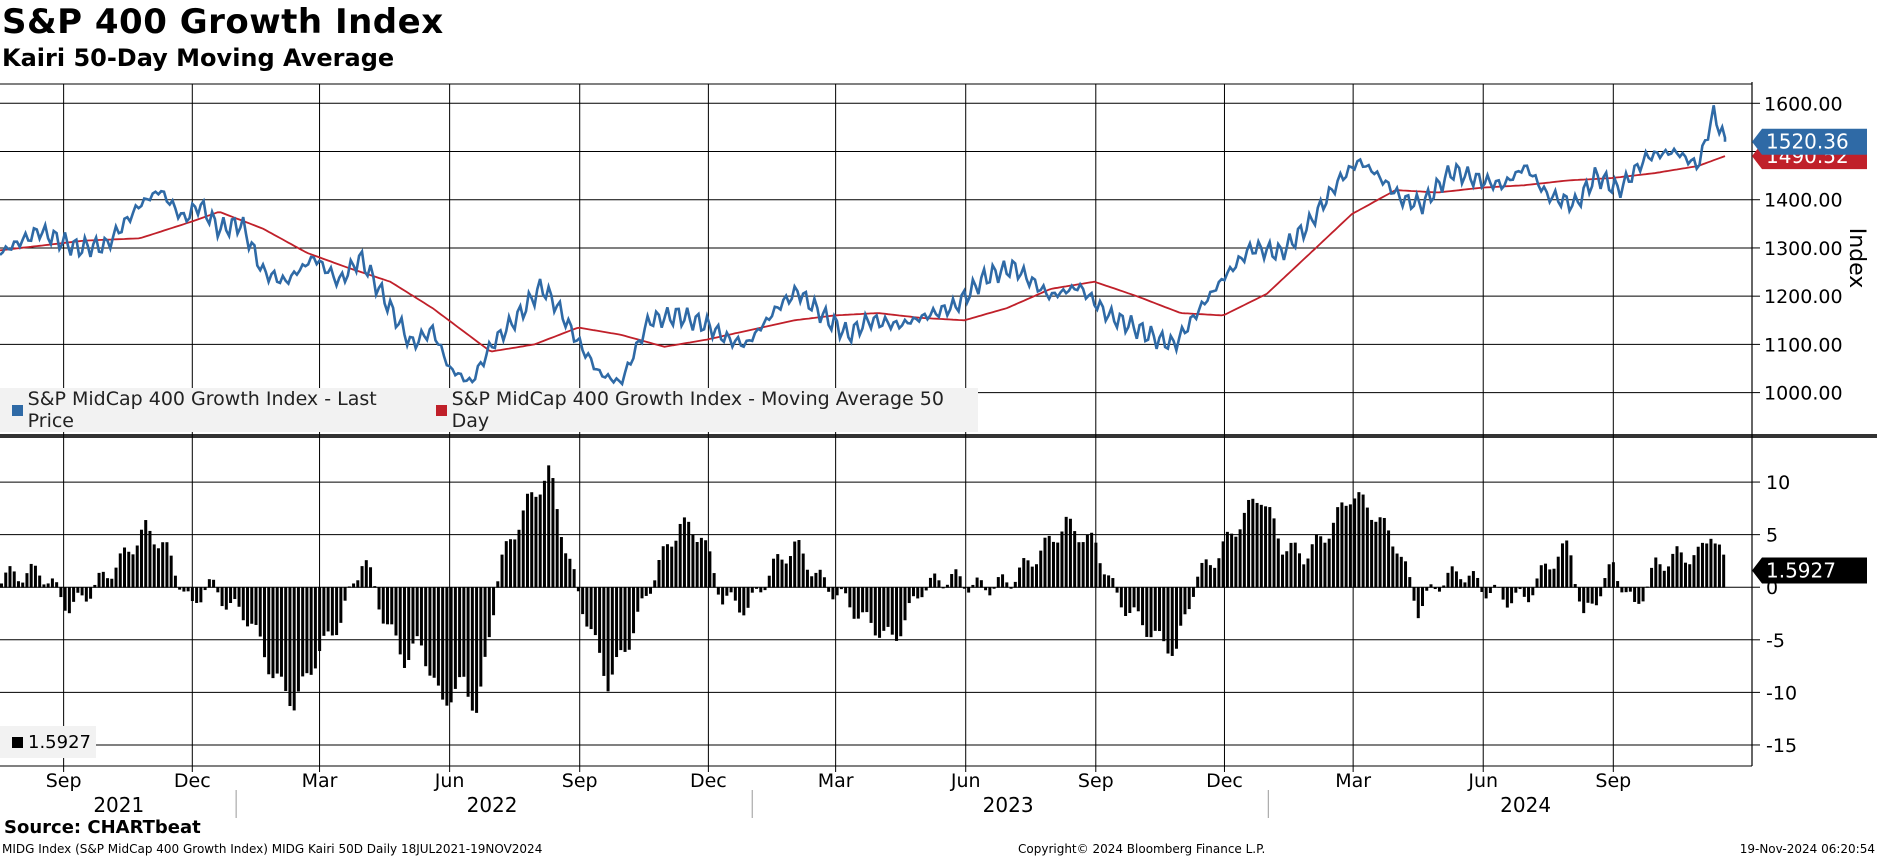  Describe the element at coordinates (1781, 746) in the screenshot. I see `kairi-tick-label-5: -15` at that location.